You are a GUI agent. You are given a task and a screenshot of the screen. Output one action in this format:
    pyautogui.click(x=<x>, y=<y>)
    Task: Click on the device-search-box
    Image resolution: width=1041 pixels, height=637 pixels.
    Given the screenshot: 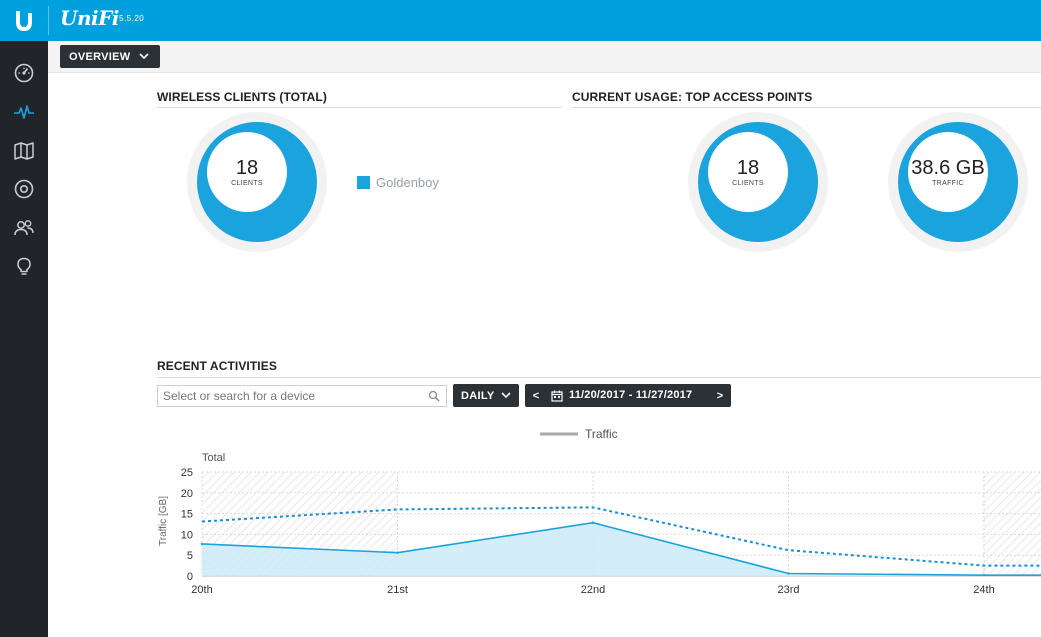 What is the action you would take?
    pyautogui.click(x=302, y=396)
    